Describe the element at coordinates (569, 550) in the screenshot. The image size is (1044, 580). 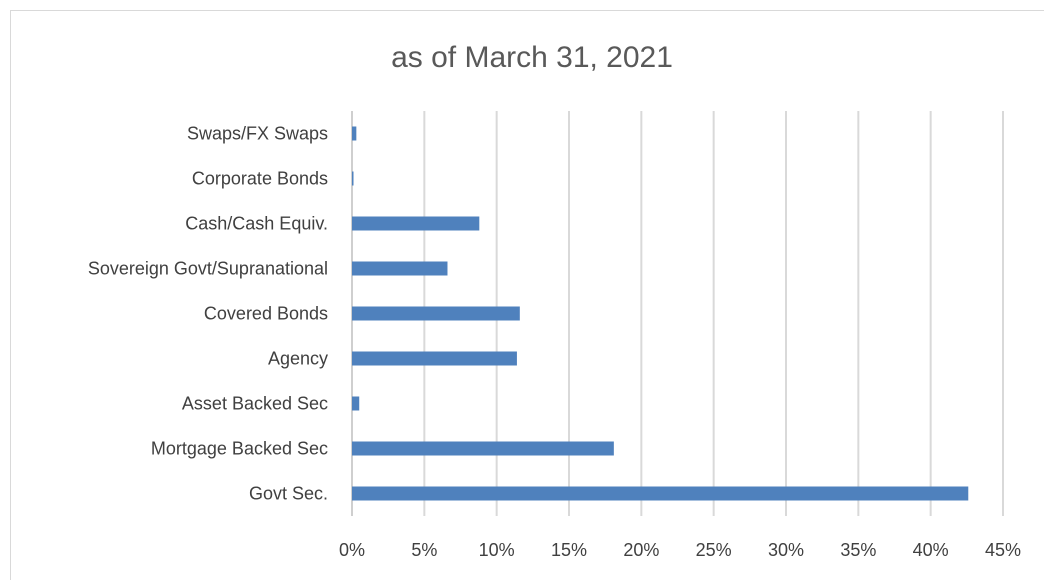
I see `x-tick-label: 15%` at that location.